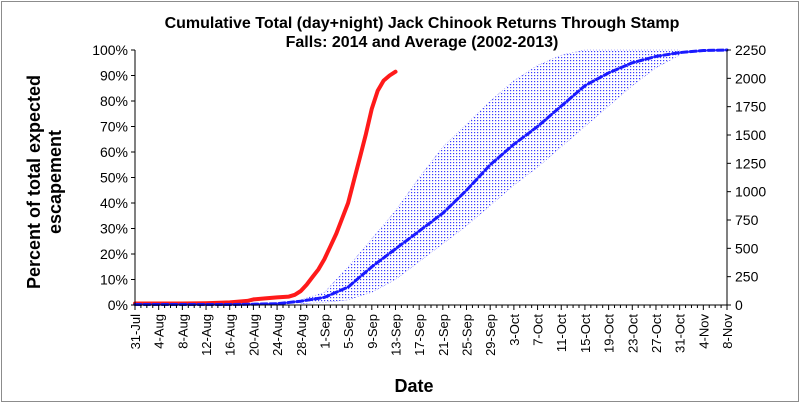 The width and height of the screenshot is (800, 403). I want to click on y-left-tick-label: 100%, so click(110, 50).